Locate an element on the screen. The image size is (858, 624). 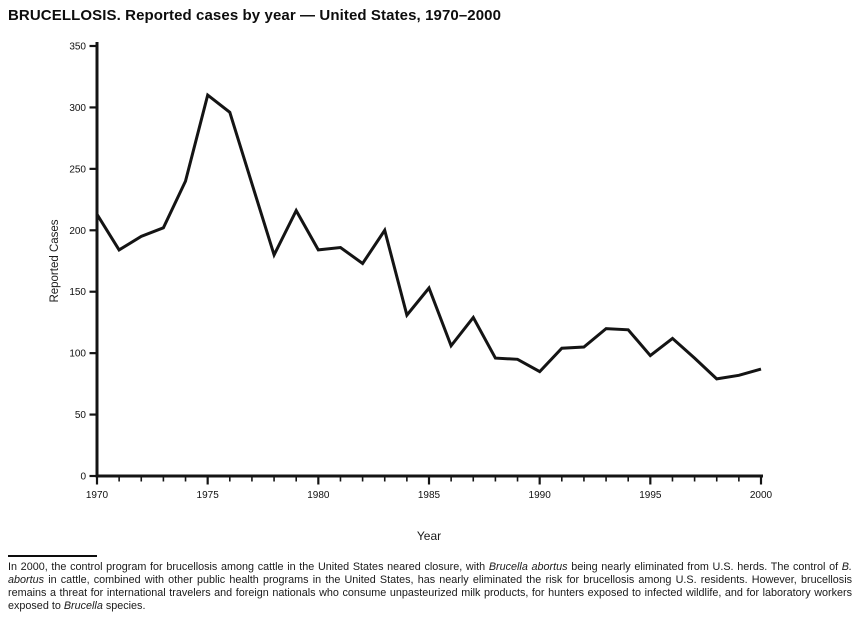
x-tick-label: 2000 is located at coordinates (761, 495).